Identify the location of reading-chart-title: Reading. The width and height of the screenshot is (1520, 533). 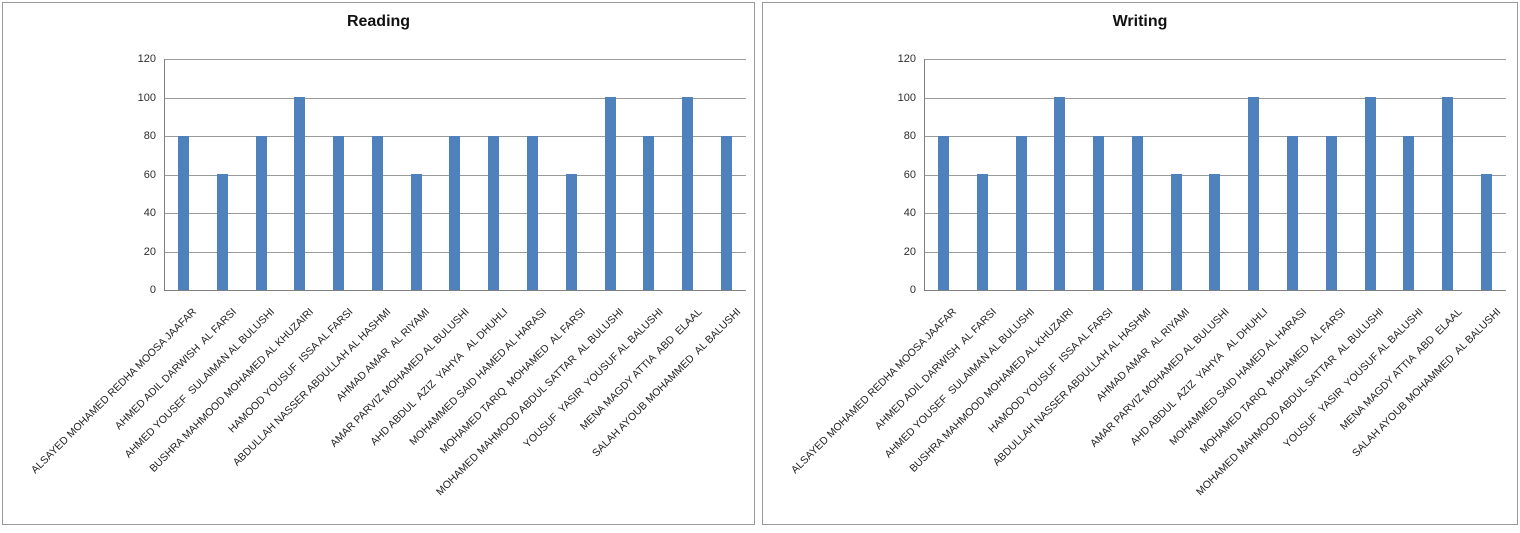
(378, 21).